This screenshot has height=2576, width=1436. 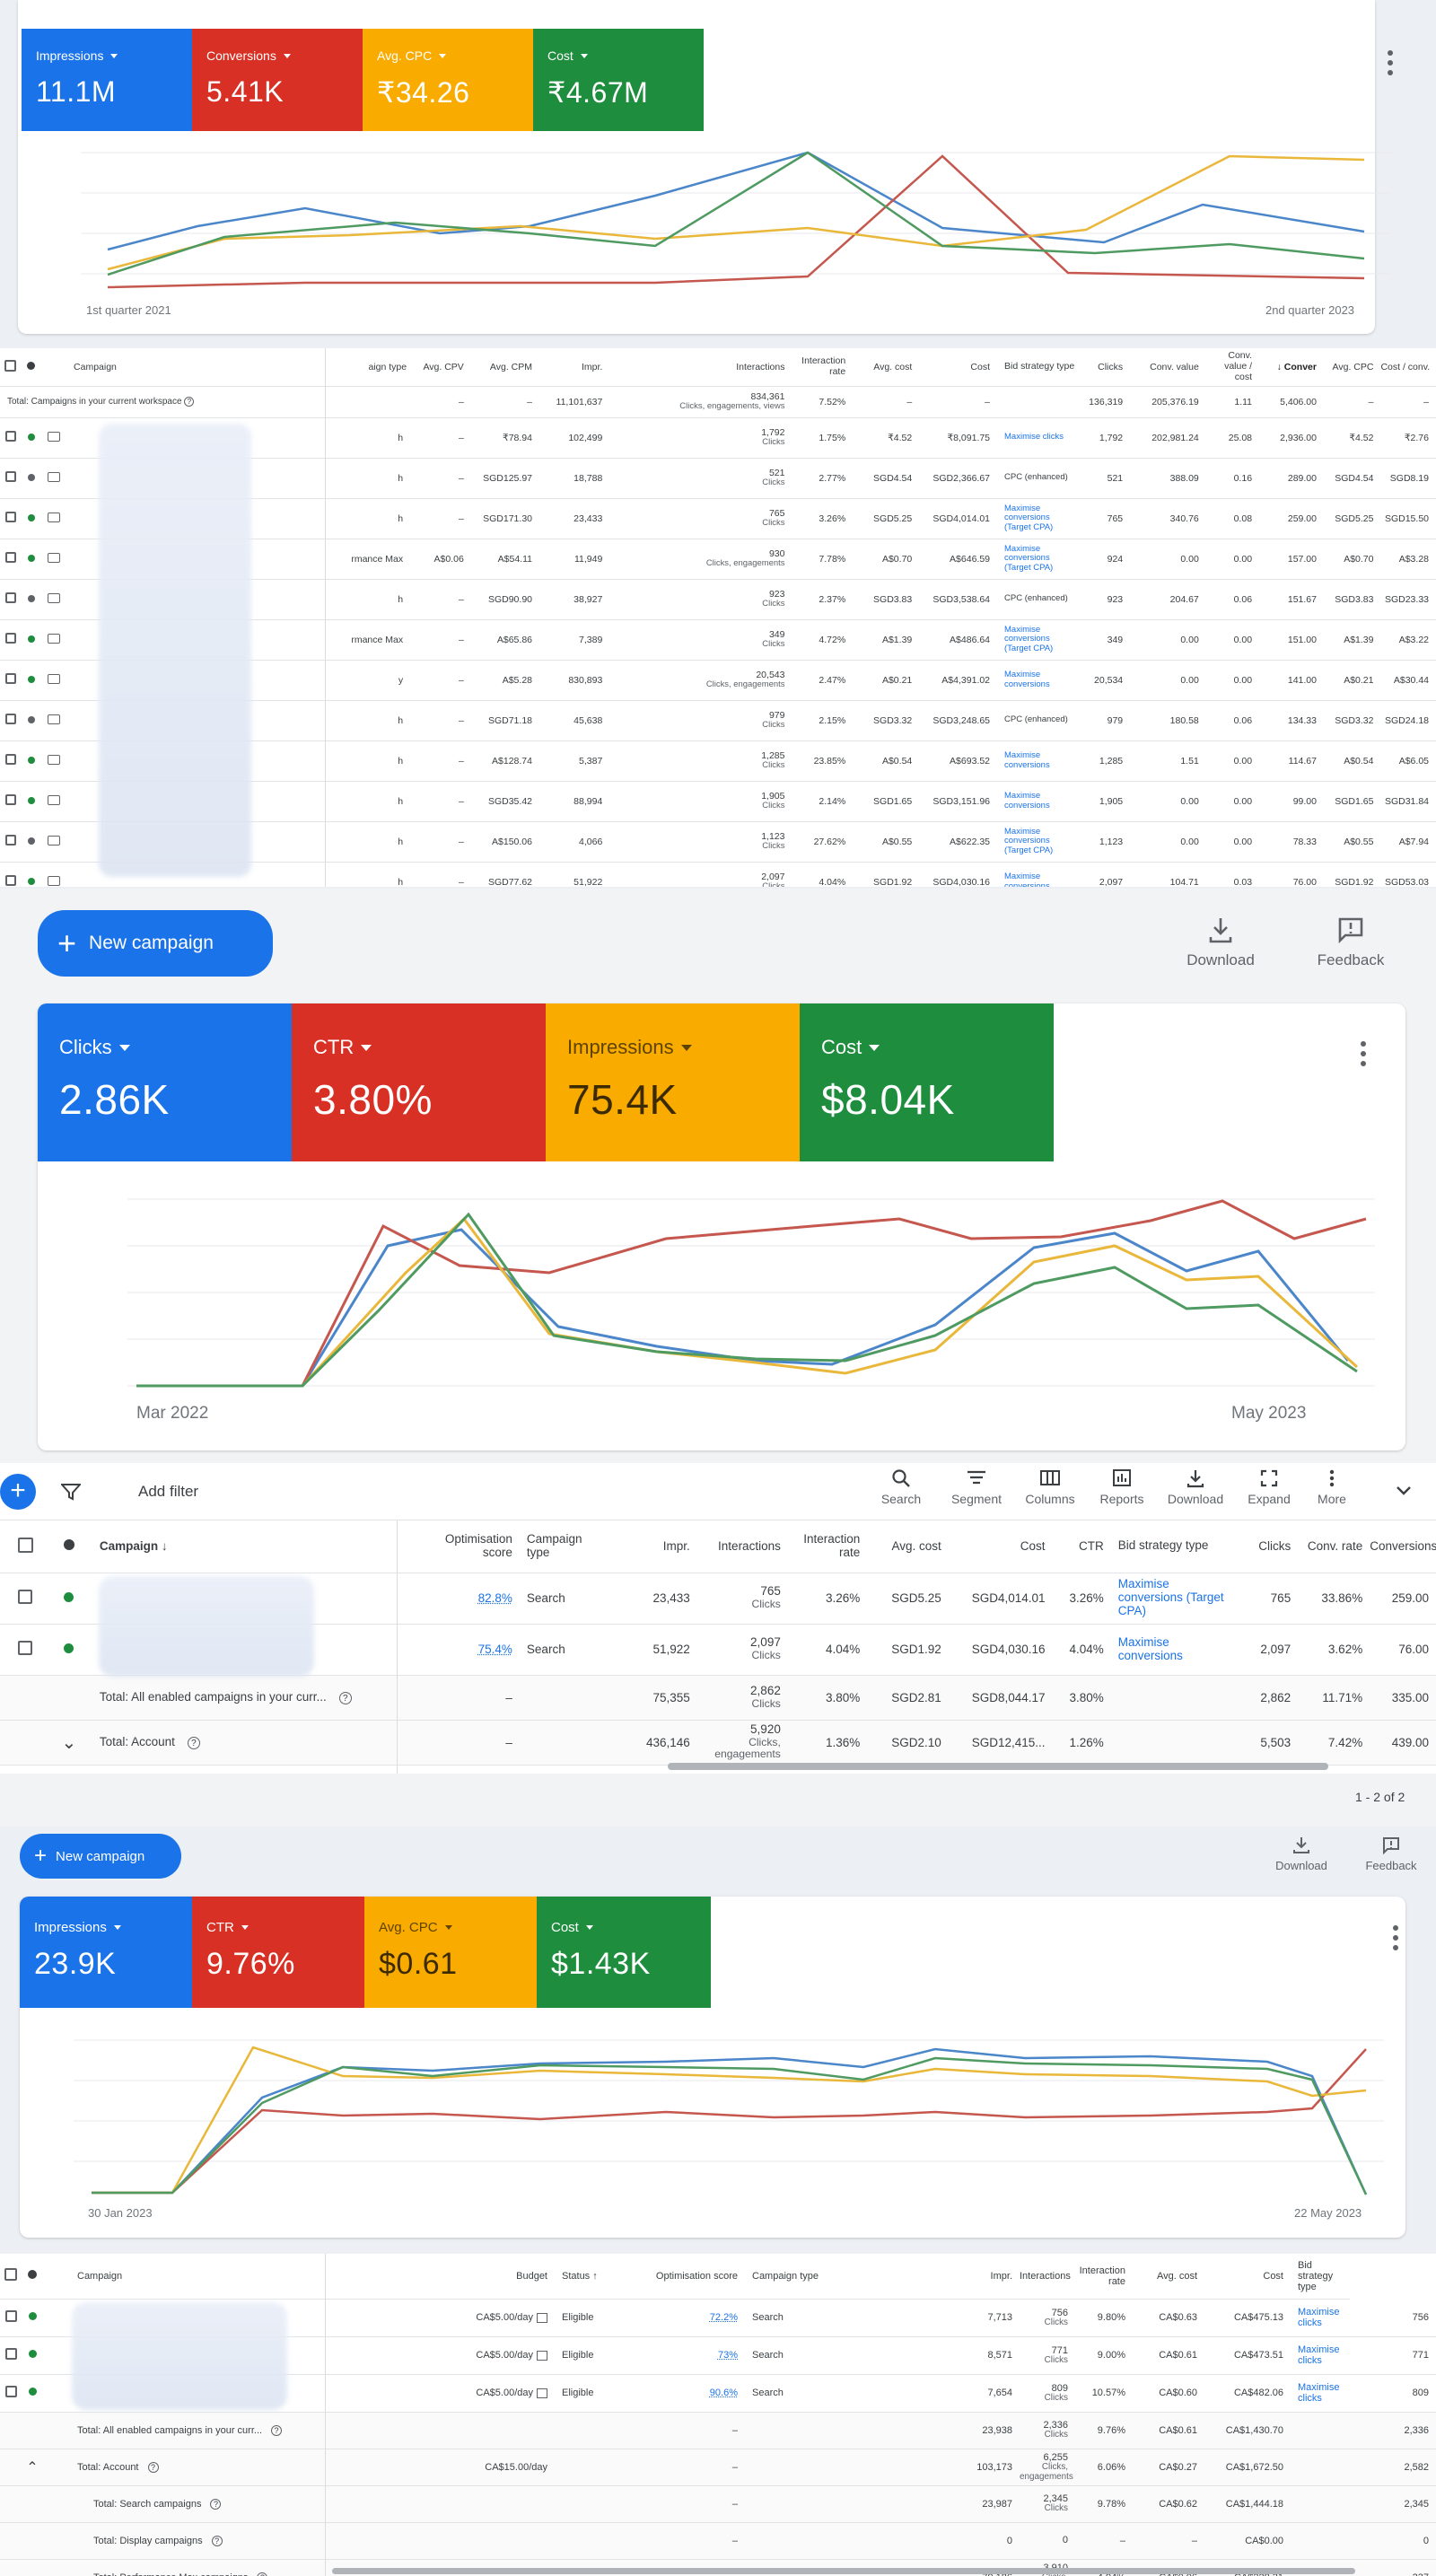 What do you see at coordinates (1168, 367) in the screenshot?
I see `col-header: Conv. value` at bounding box center [1168, 367].